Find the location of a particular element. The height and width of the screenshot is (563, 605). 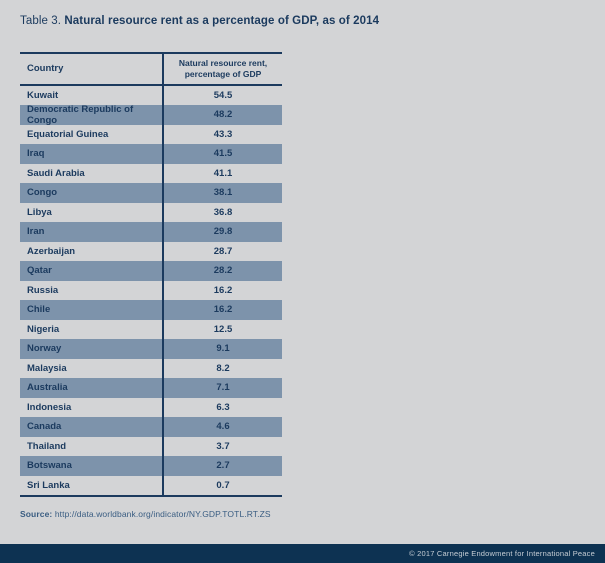

table-row: Norway 9.1 is located at coordinates (151, 349).